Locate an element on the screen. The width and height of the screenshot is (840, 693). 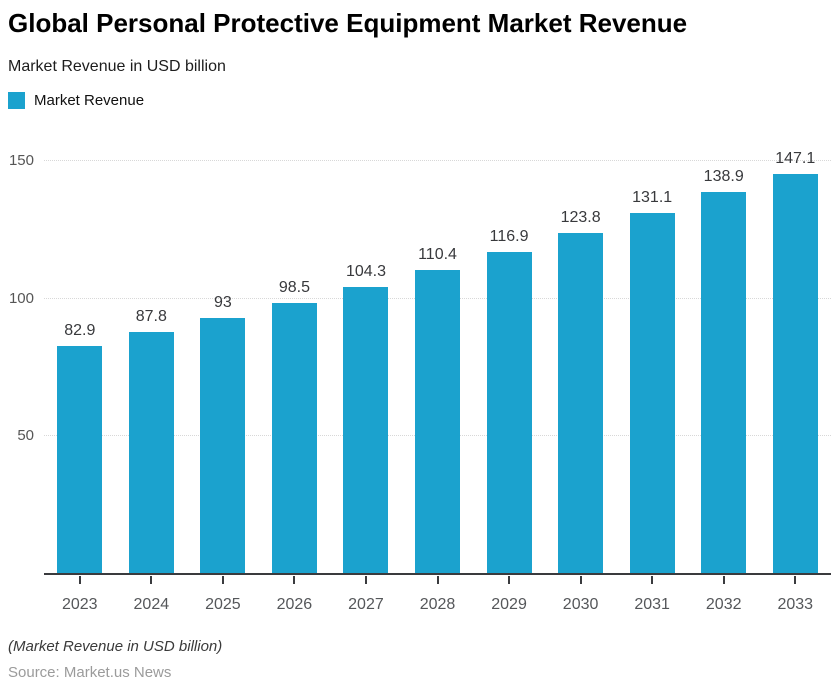
x-axis-tick-2026 is located at coordinates (294, 580).